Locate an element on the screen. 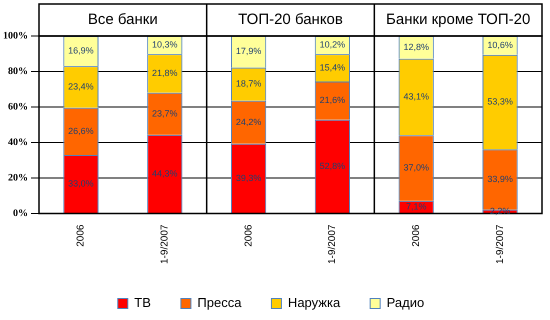  legend-label: Радио is located at coordinates (405, 302).